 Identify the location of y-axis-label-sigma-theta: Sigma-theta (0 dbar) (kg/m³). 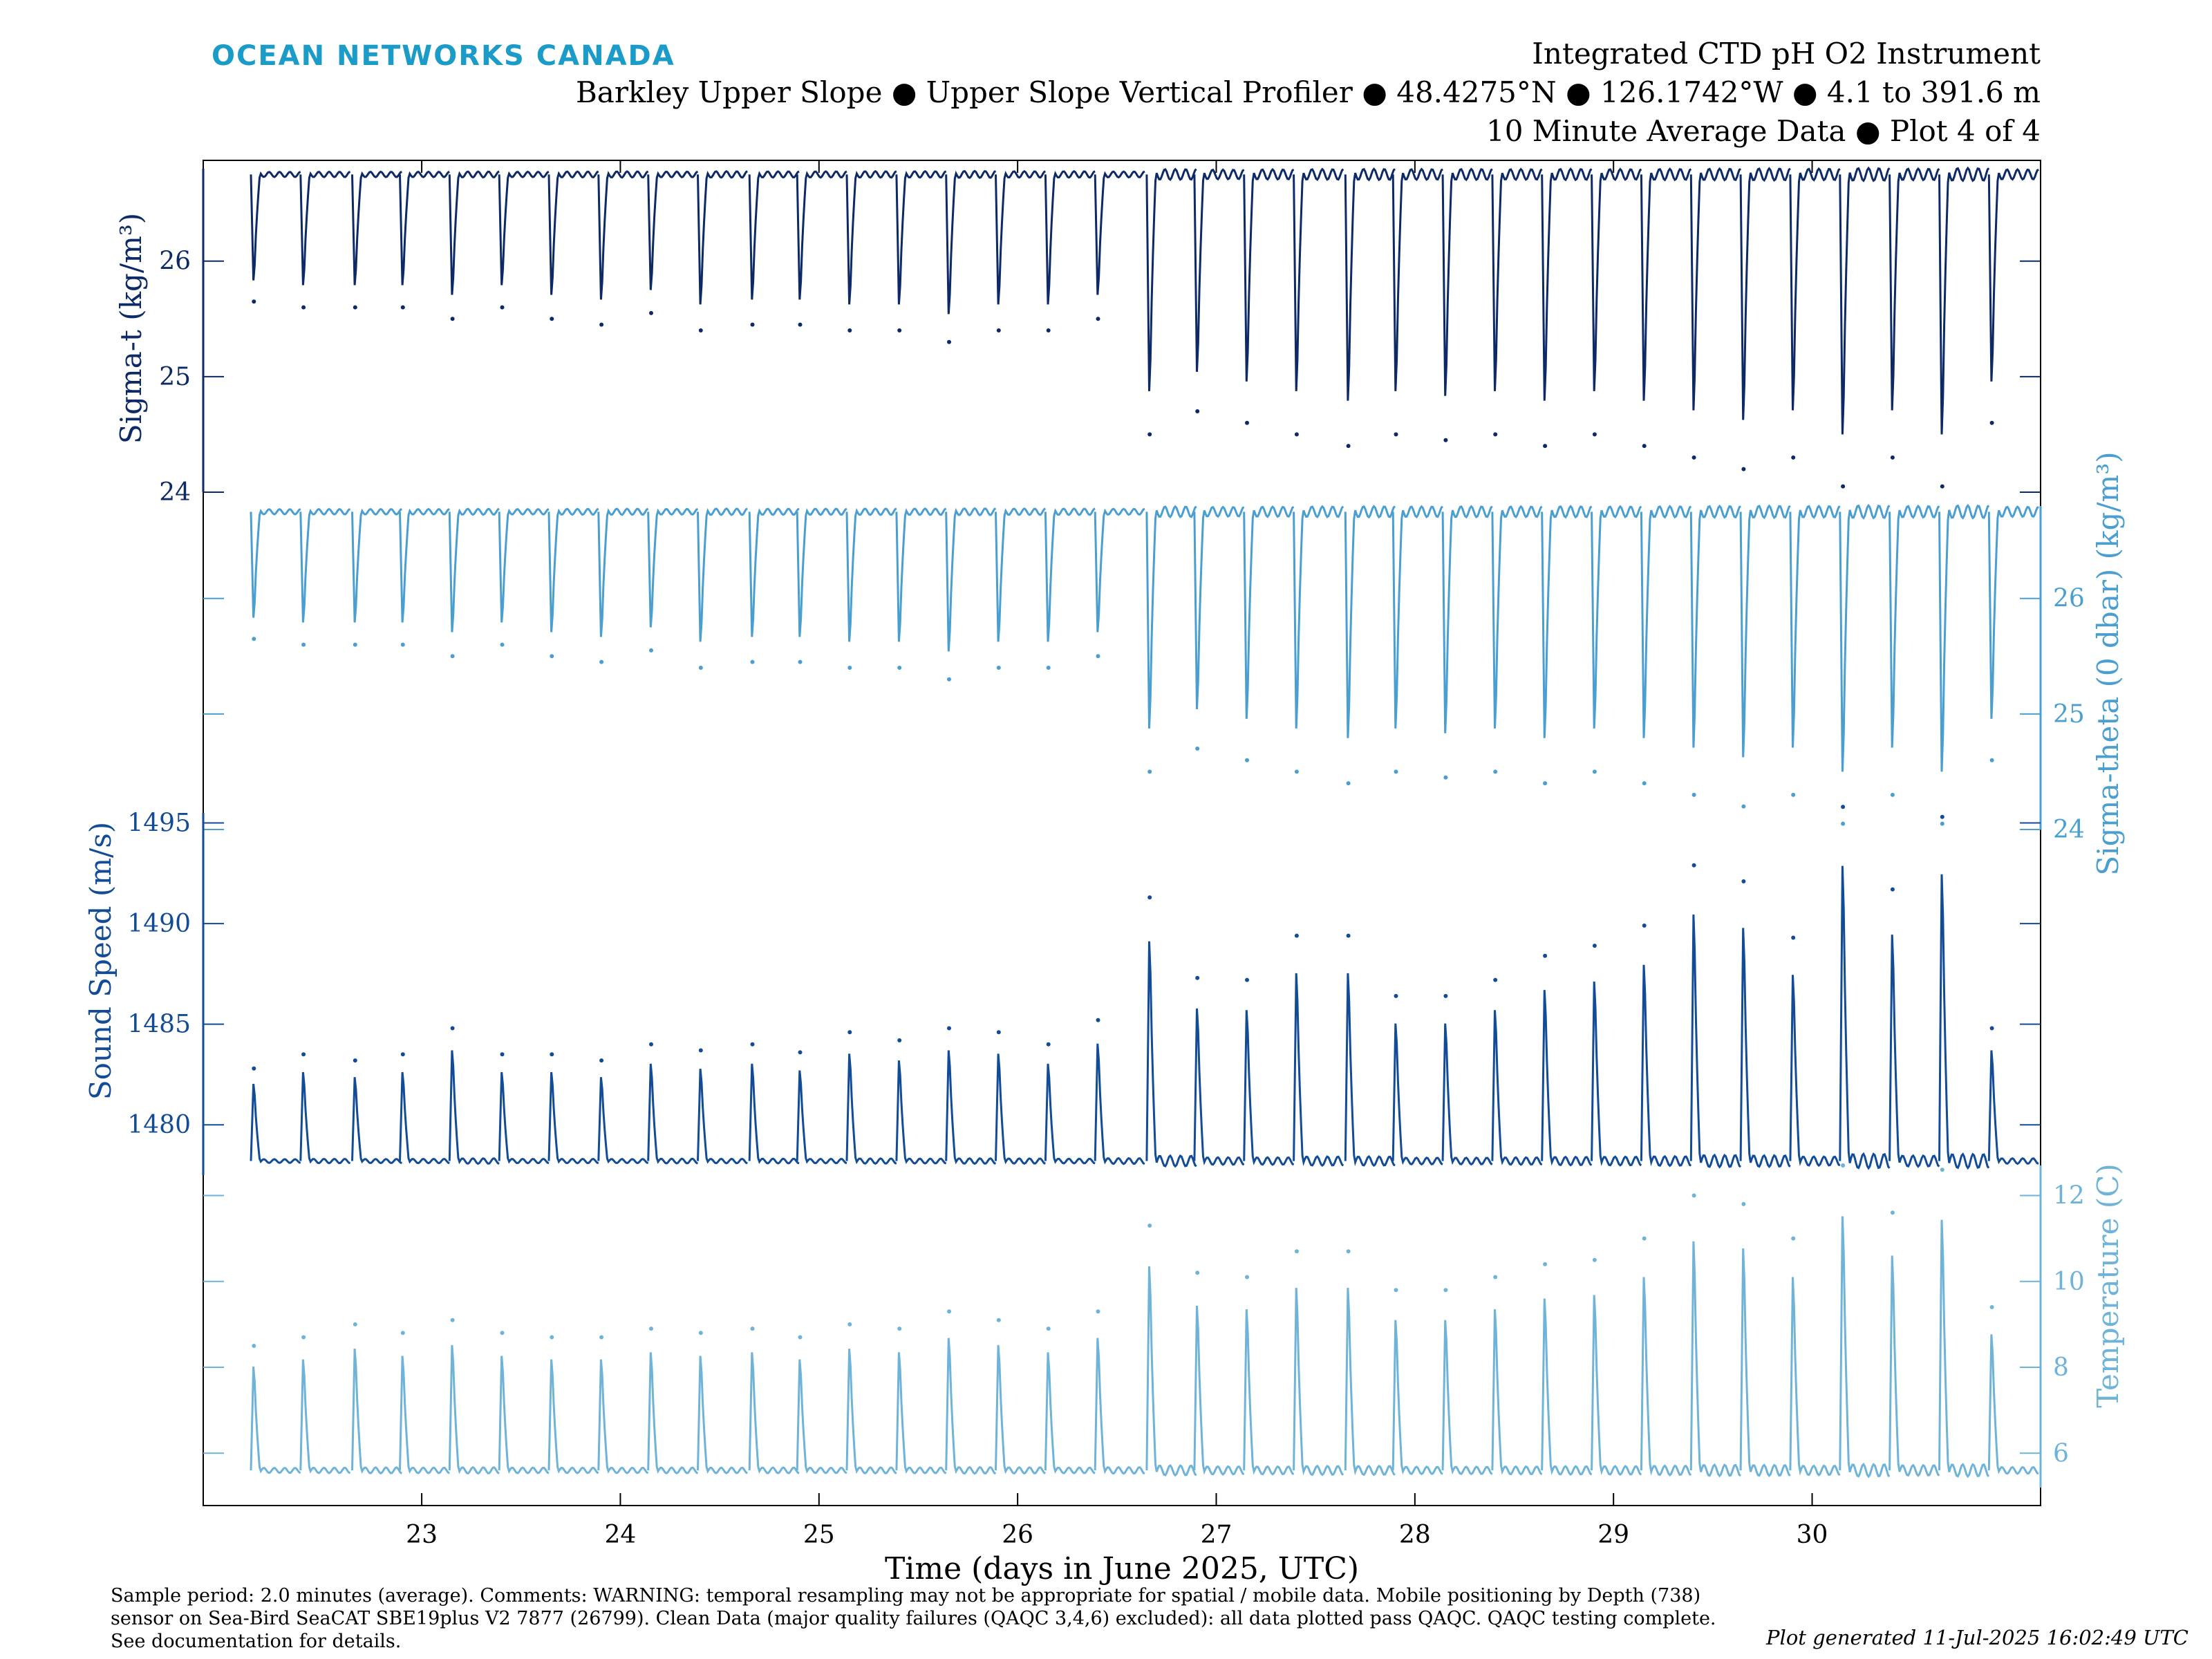
(2108, 663).